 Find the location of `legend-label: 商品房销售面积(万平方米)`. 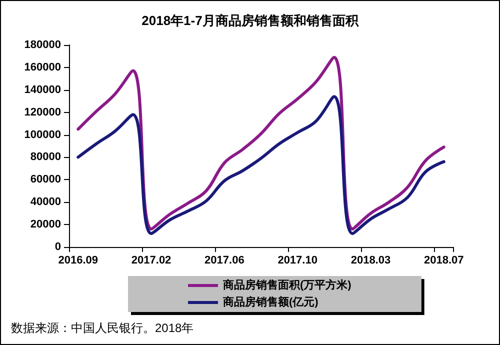

legend-label: 商品房销售面积(万平方米) is located at coordinates (287, 285).